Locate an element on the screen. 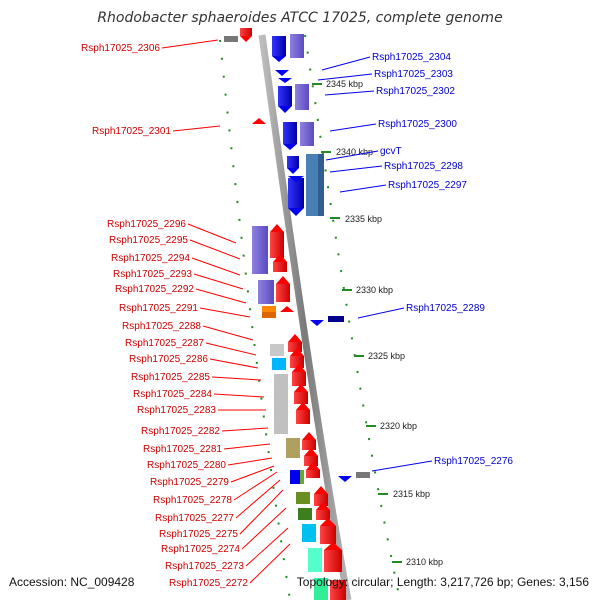  gene-label-2287: Rsph17025_2287 is located at coordinates (164, 343).